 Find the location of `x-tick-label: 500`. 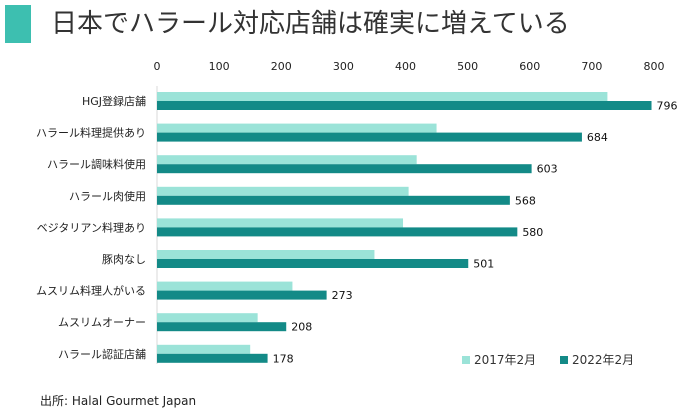

x-tick-label: 500 is located at coordinates (467, 66).